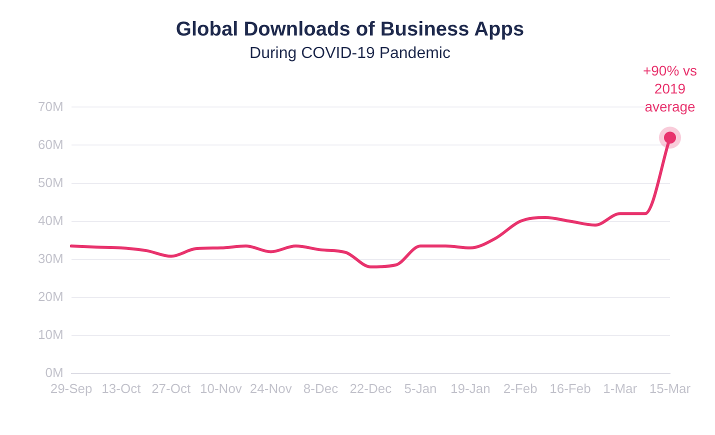  I want to click on y-tick-label: 20M, so click(51, 296).